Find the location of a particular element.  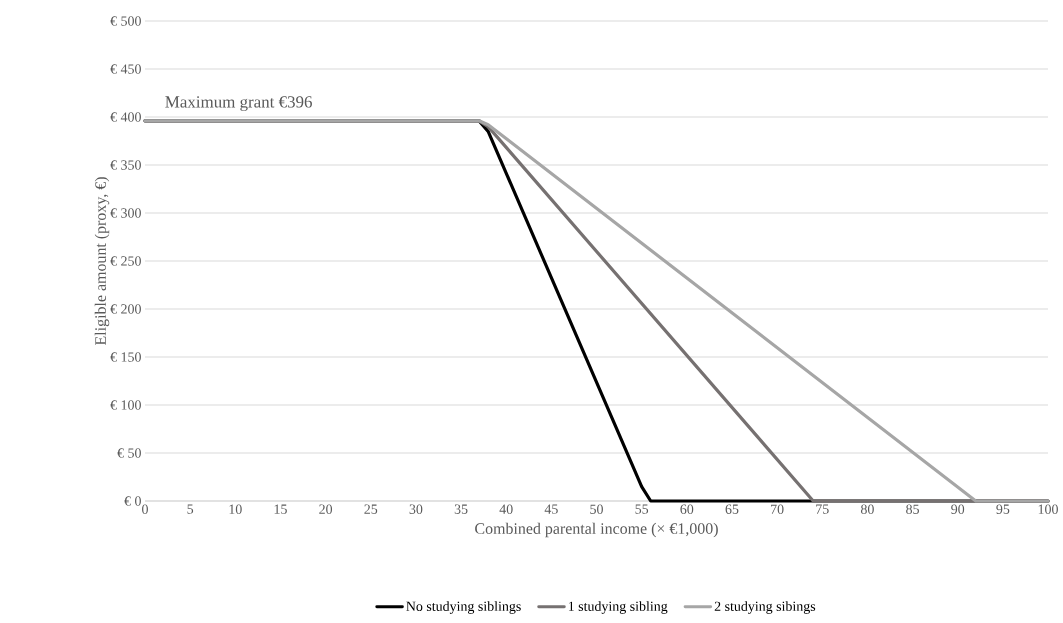

x-tick-label: 25 is located at coordinates (371, 509).